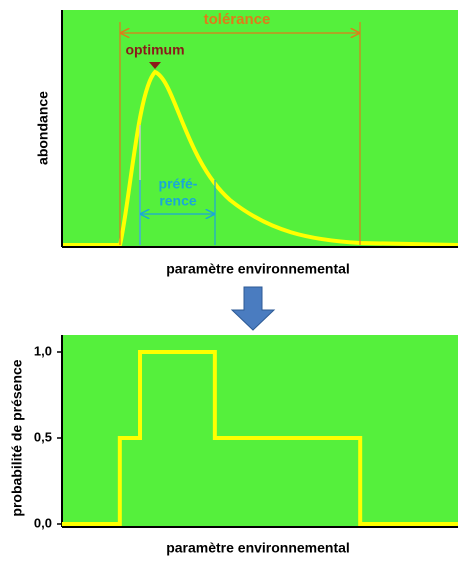 The height and width of the screenshot is (562, 458). I want to click on y-tick-label: 0,5, so click(43, 436).